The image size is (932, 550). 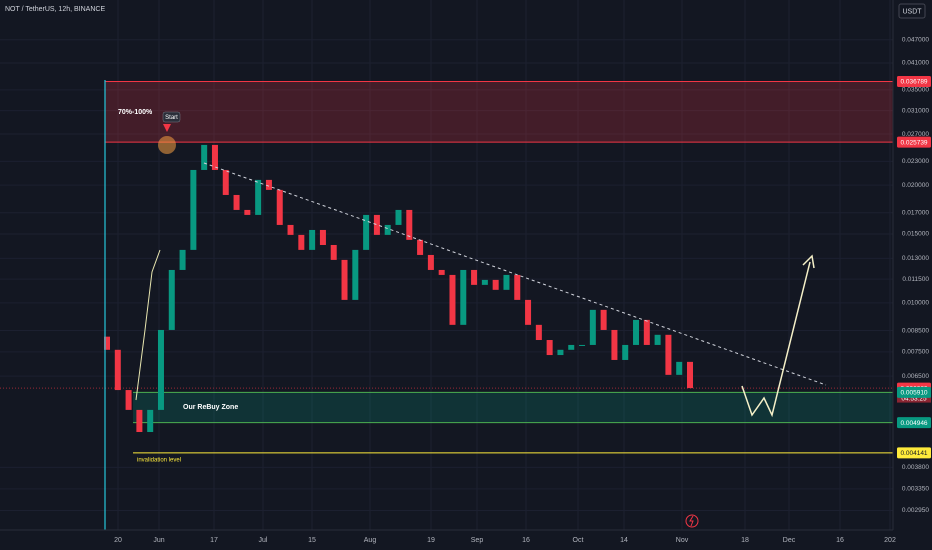 I want to click on price-label: 0.036789, so click(x=913, y=82).